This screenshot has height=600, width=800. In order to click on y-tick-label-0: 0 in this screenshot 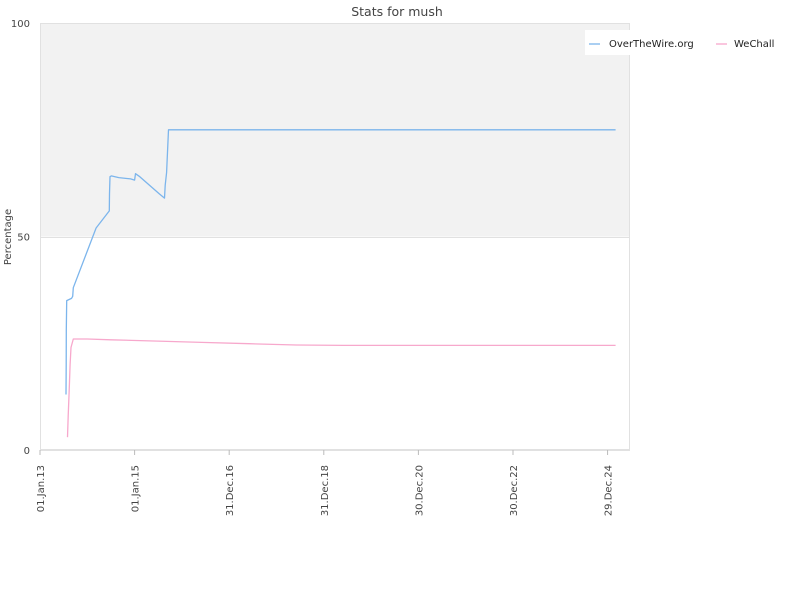, I will do `click(27, 451)`.